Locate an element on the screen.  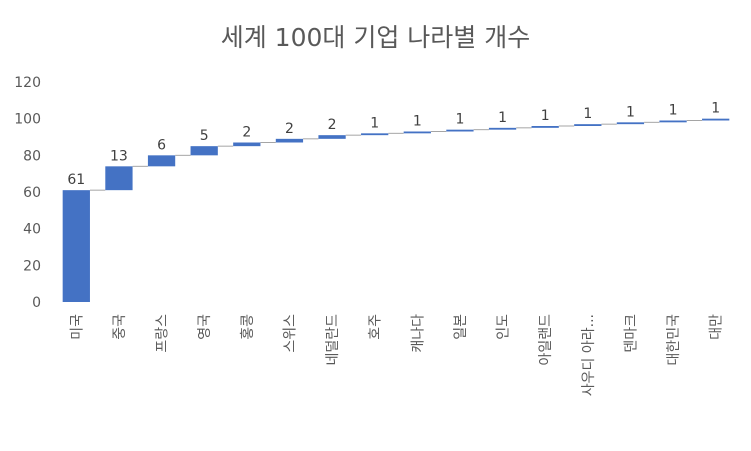
x-tick-label: 일본 is located at coordinates (461, 327).